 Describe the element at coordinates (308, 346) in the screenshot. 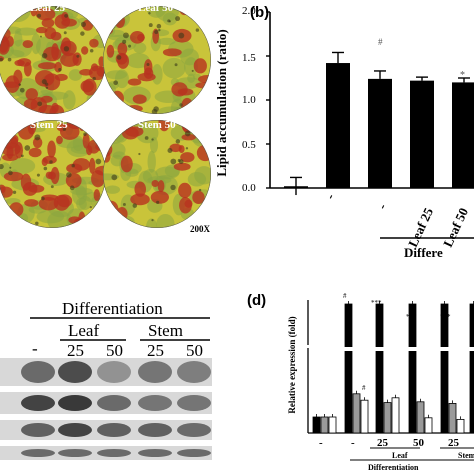

I see `panel-d-y-axis-break` at that location.